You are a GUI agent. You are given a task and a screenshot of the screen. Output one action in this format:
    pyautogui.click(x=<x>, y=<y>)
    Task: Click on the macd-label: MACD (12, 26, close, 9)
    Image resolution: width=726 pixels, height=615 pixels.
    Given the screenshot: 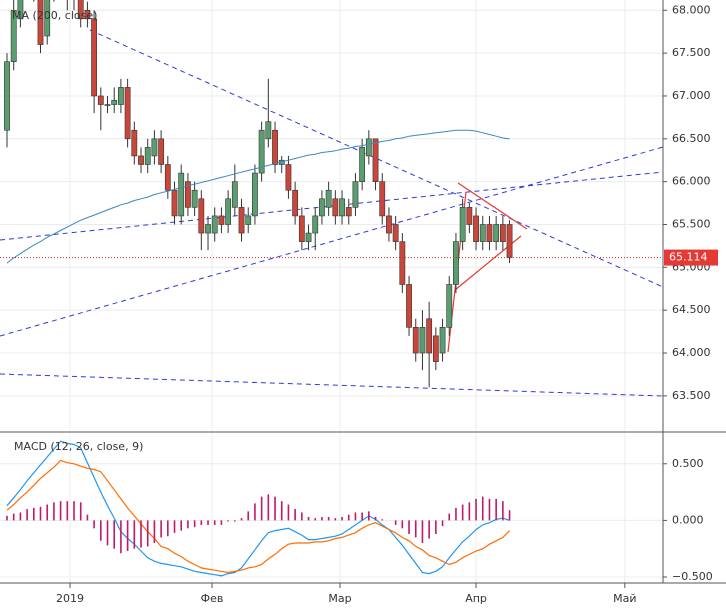 What is the action you would take?
    pyautogui.click(x=78, y=446)
    